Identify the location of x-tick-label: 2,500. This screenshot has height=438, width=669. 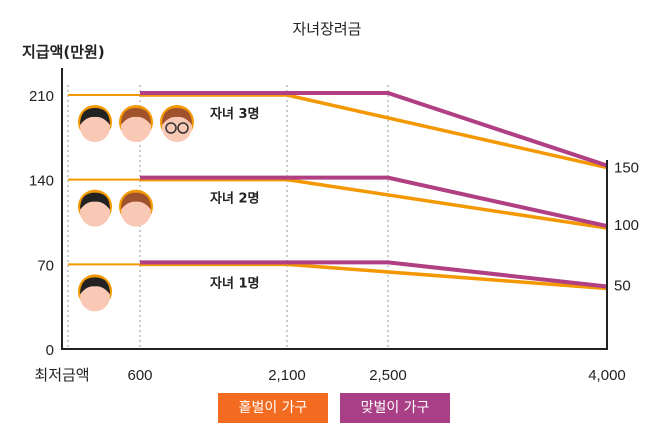
(388, 375).